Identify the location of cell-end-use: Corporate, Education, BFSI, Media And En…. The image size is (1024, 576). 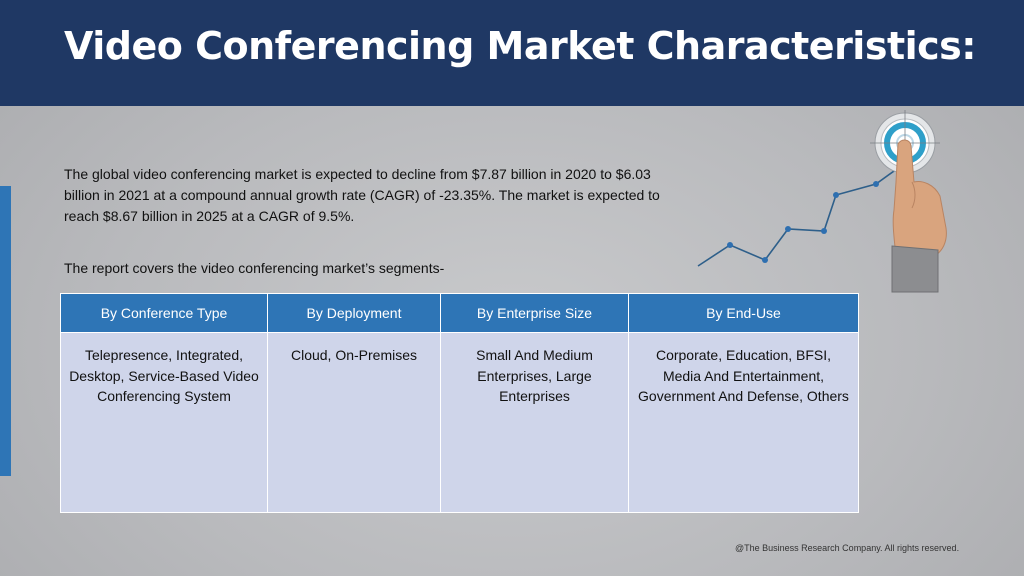
(743, 422).